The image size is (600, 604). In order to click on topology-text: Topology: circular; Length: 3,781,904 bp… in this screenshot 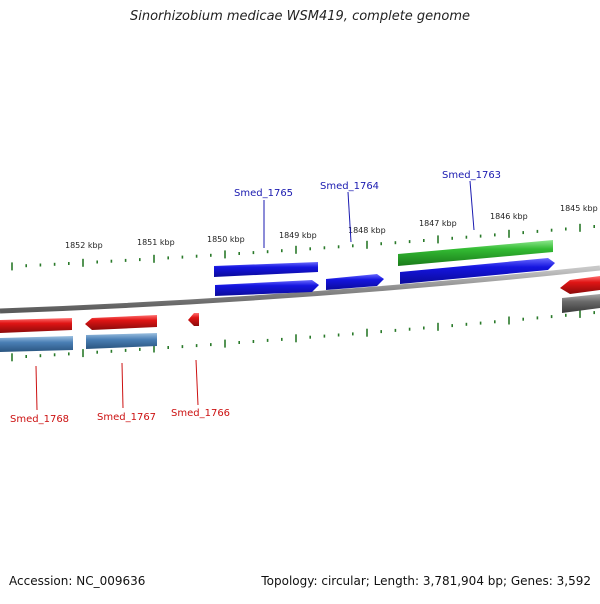, I will do `click(426, 581)`.